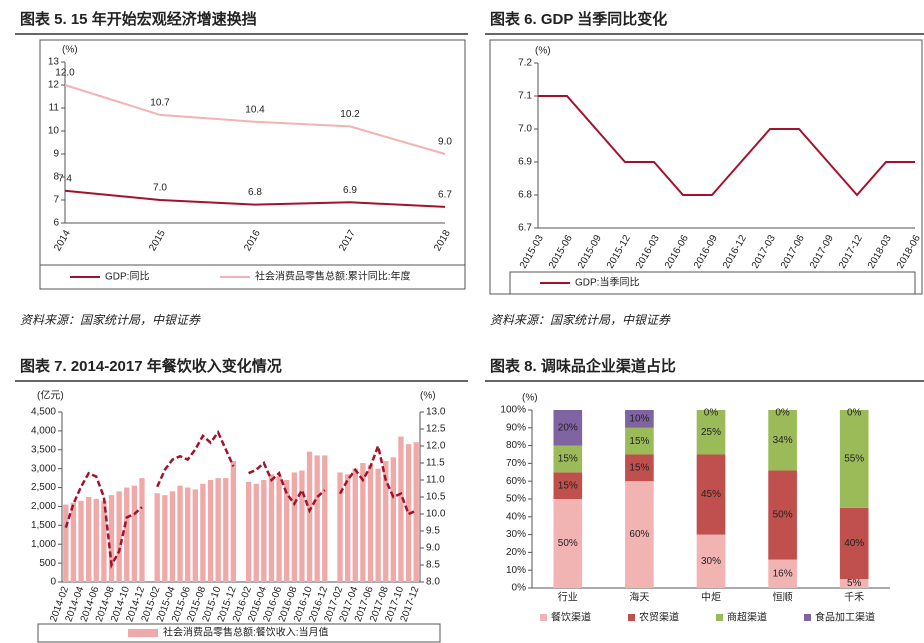 Image resolution: width=924 pixels, height=643 pixels. I want to click on y-tick-label: 9.5, so click(433, 531).